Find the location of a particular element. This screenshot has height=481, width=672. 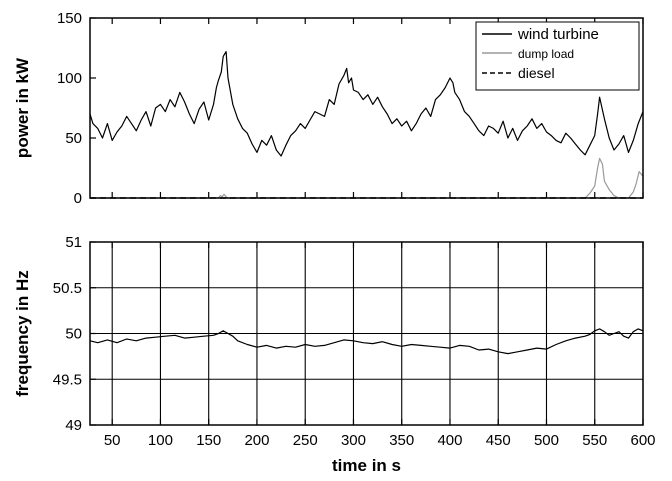

legend-label-wind-turbine: wind turbine is located at coordinates (558, 34).